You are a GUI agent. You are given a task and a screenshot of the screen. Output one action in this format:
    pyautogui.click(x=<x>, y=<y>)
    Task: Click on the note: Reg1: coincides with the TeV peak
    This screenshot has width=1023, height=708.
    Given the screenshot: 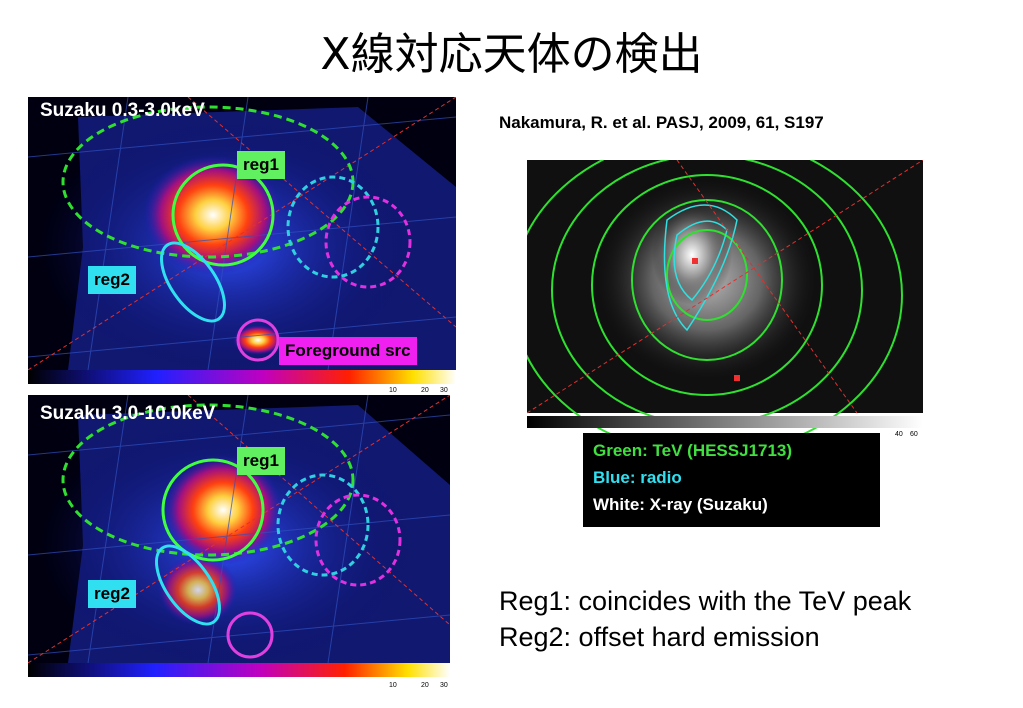 What is the action you would take?
    pyautogui.click(x=705, y=601)
    